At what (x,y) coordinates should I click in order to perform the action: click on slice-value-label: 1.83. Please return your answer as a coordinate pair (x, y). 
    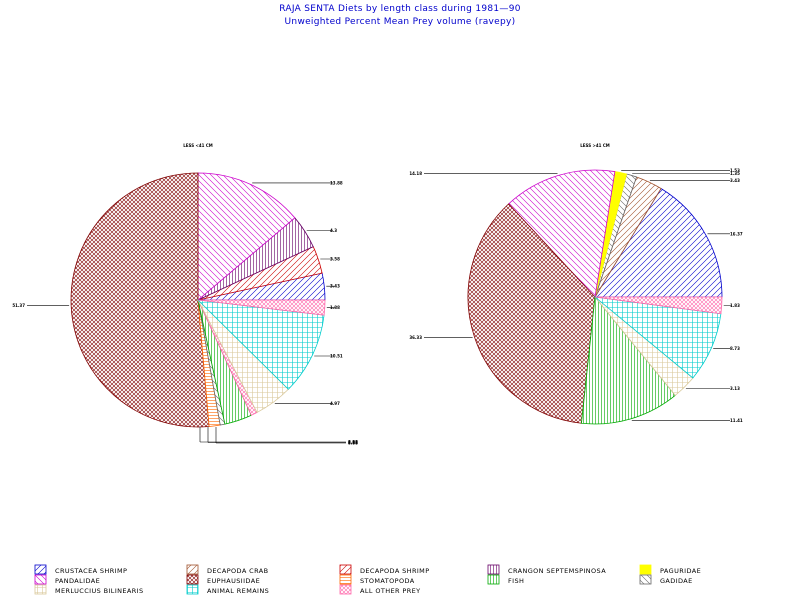
    Looking at the image, I should click on (735, 305).